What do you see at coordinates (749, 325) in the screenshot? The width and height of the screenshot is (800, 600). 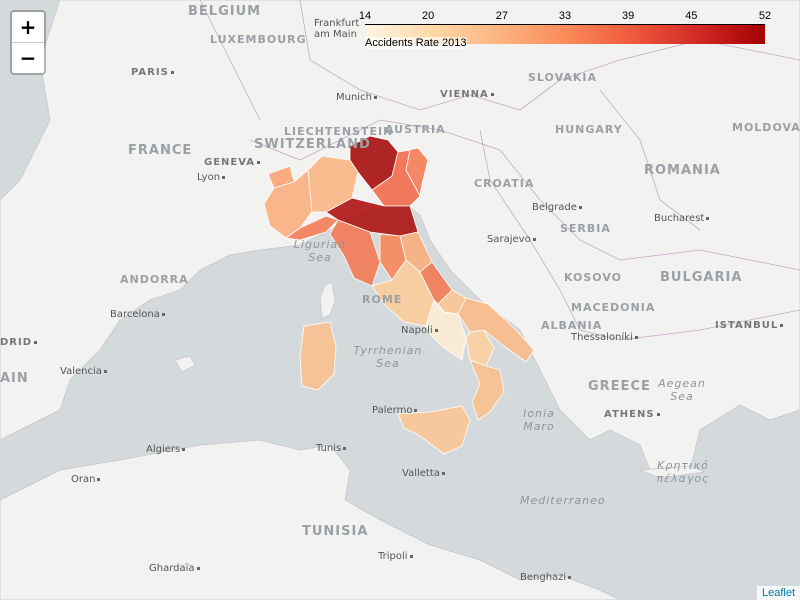 I see `label-istanbul: ISTANBUL` at bounding box center [749, 325].